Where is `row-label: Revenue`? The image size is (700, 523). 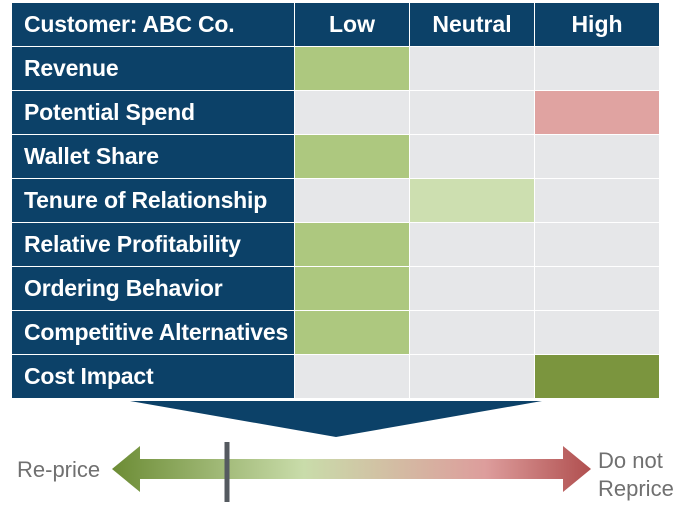
row-label: Revenue is located at coordinates (71, 68).